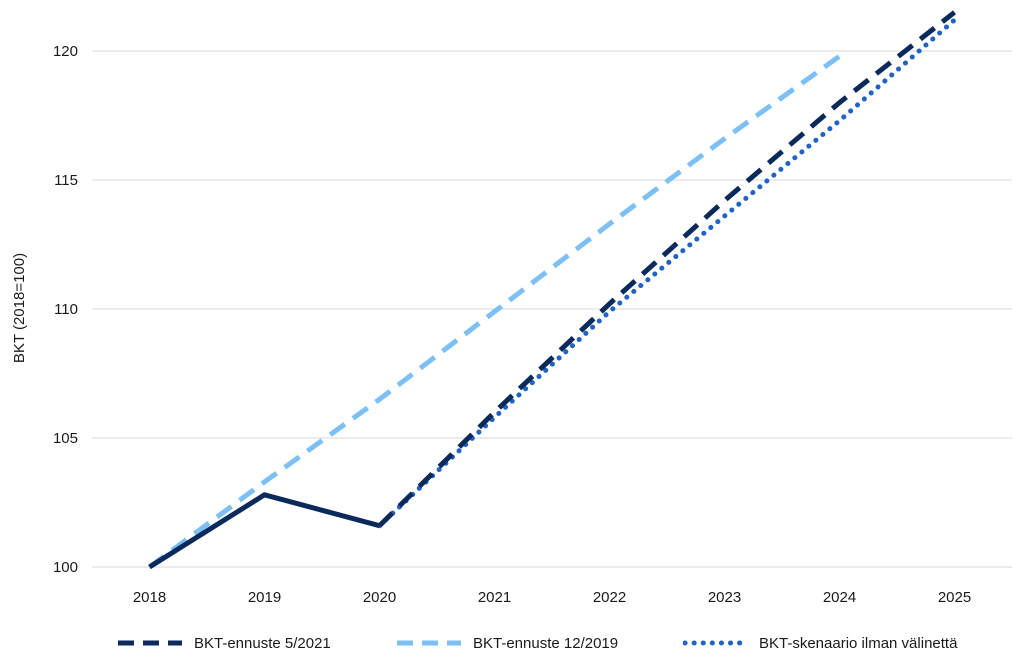  I want to click on legend-swatch-dashed-light, so click(429, 643).